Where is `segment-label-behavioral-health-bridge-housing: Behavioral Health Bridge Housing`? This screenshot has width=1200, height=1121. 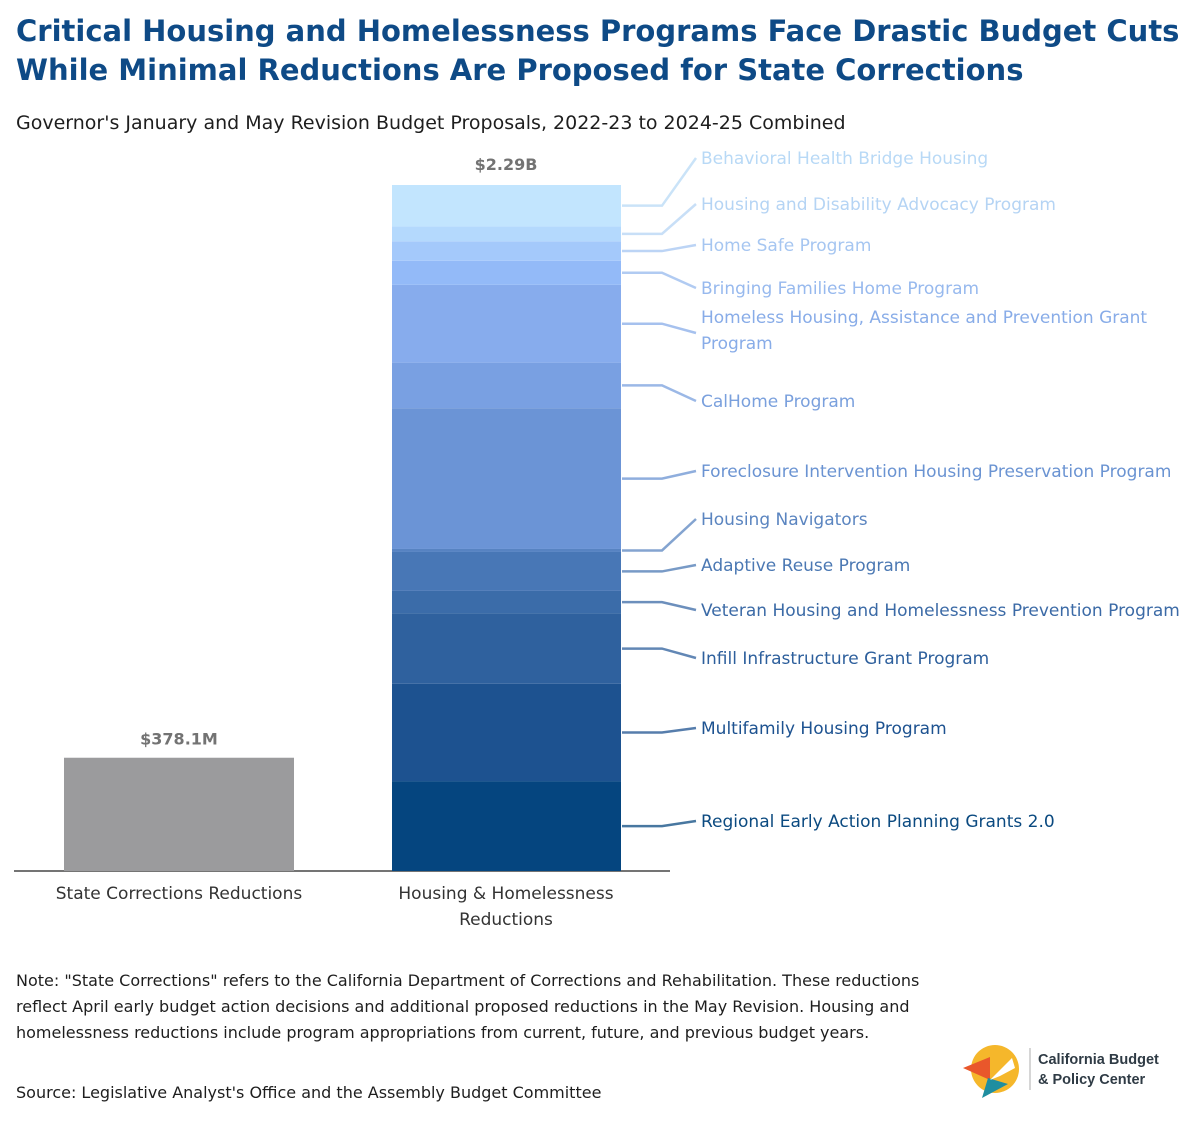
segment-label-behavioral-health-bridge-housing: Behavioral Health Bridge Housing is located at coordinates (844, 159).